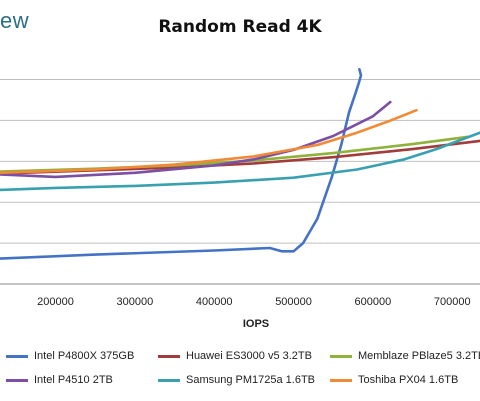 The image size is (480, 401). I want to click on legend-label: Toshiba PX04 1.6TB, so click(408, 380).